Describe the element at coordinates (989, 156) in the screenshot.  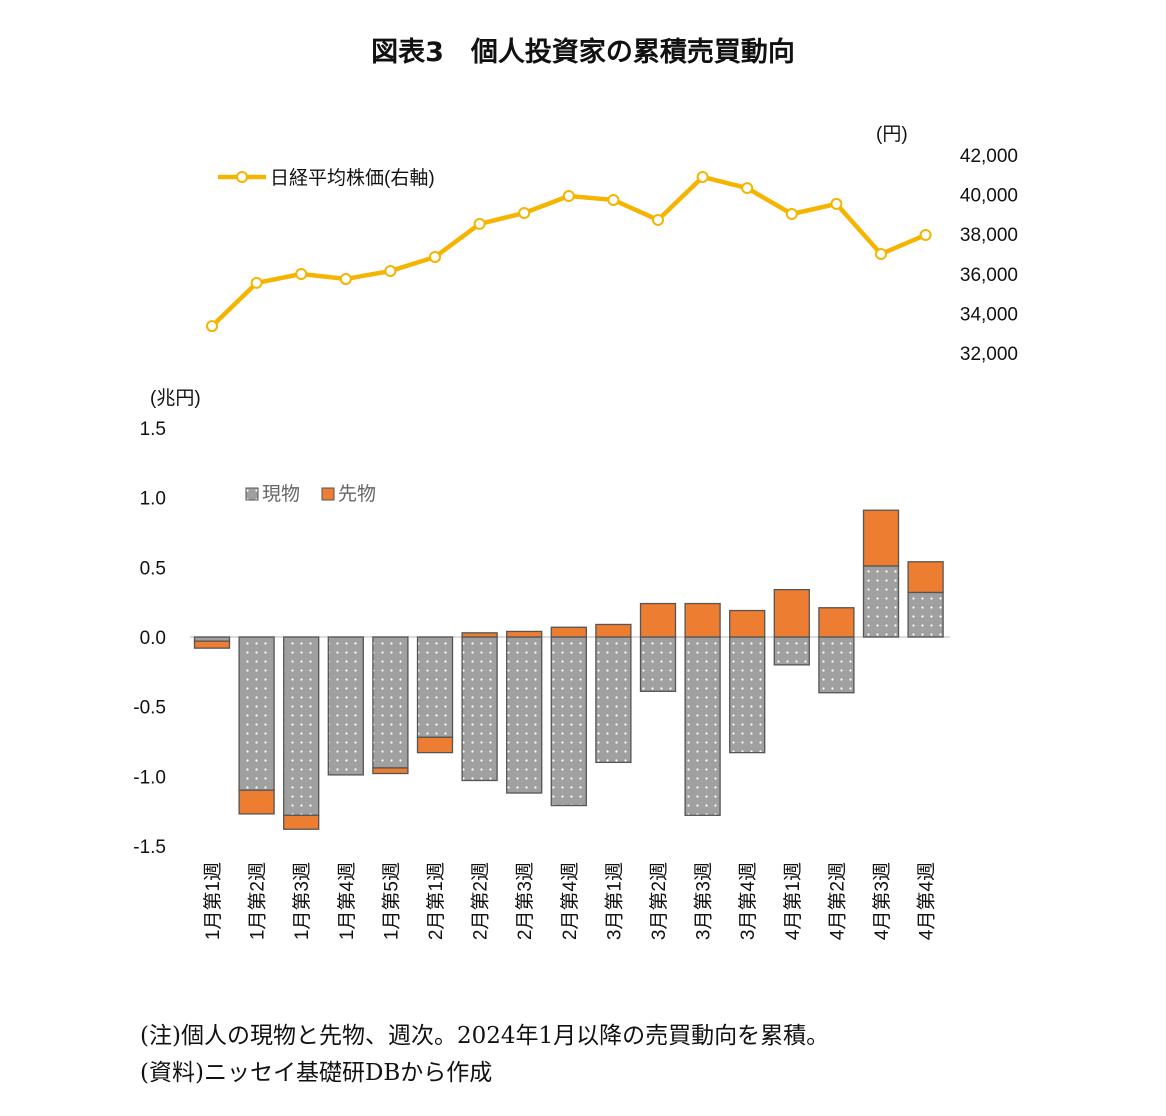
I see `right-y-tick-label: 42,000` at that location.